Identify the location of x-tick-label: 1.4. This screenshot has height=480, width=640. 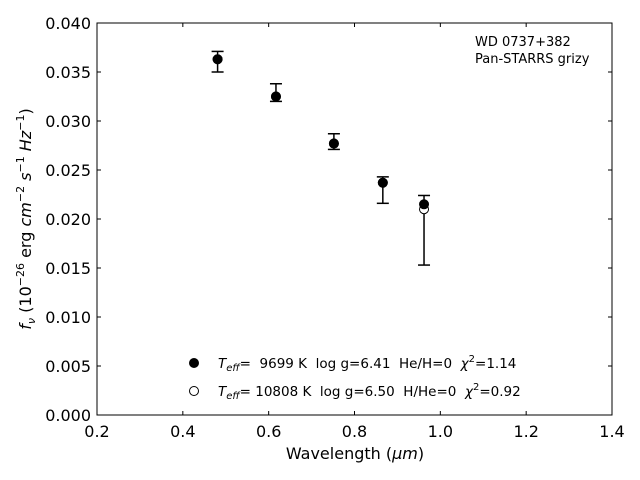
(611, 431).